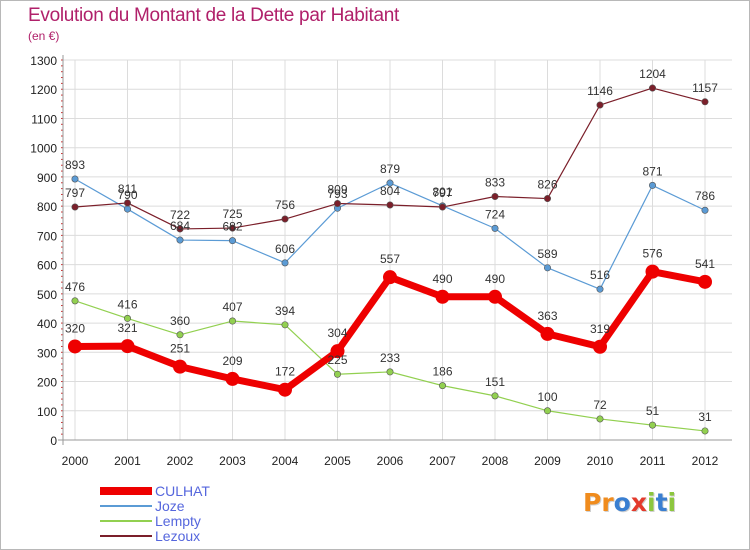 The width and height of the screenshot is (750, 550). What do you see at coordinates (705, 461) in the screenshot?
I see `x-tick-label: 2012` at bounding box center [705, 461].